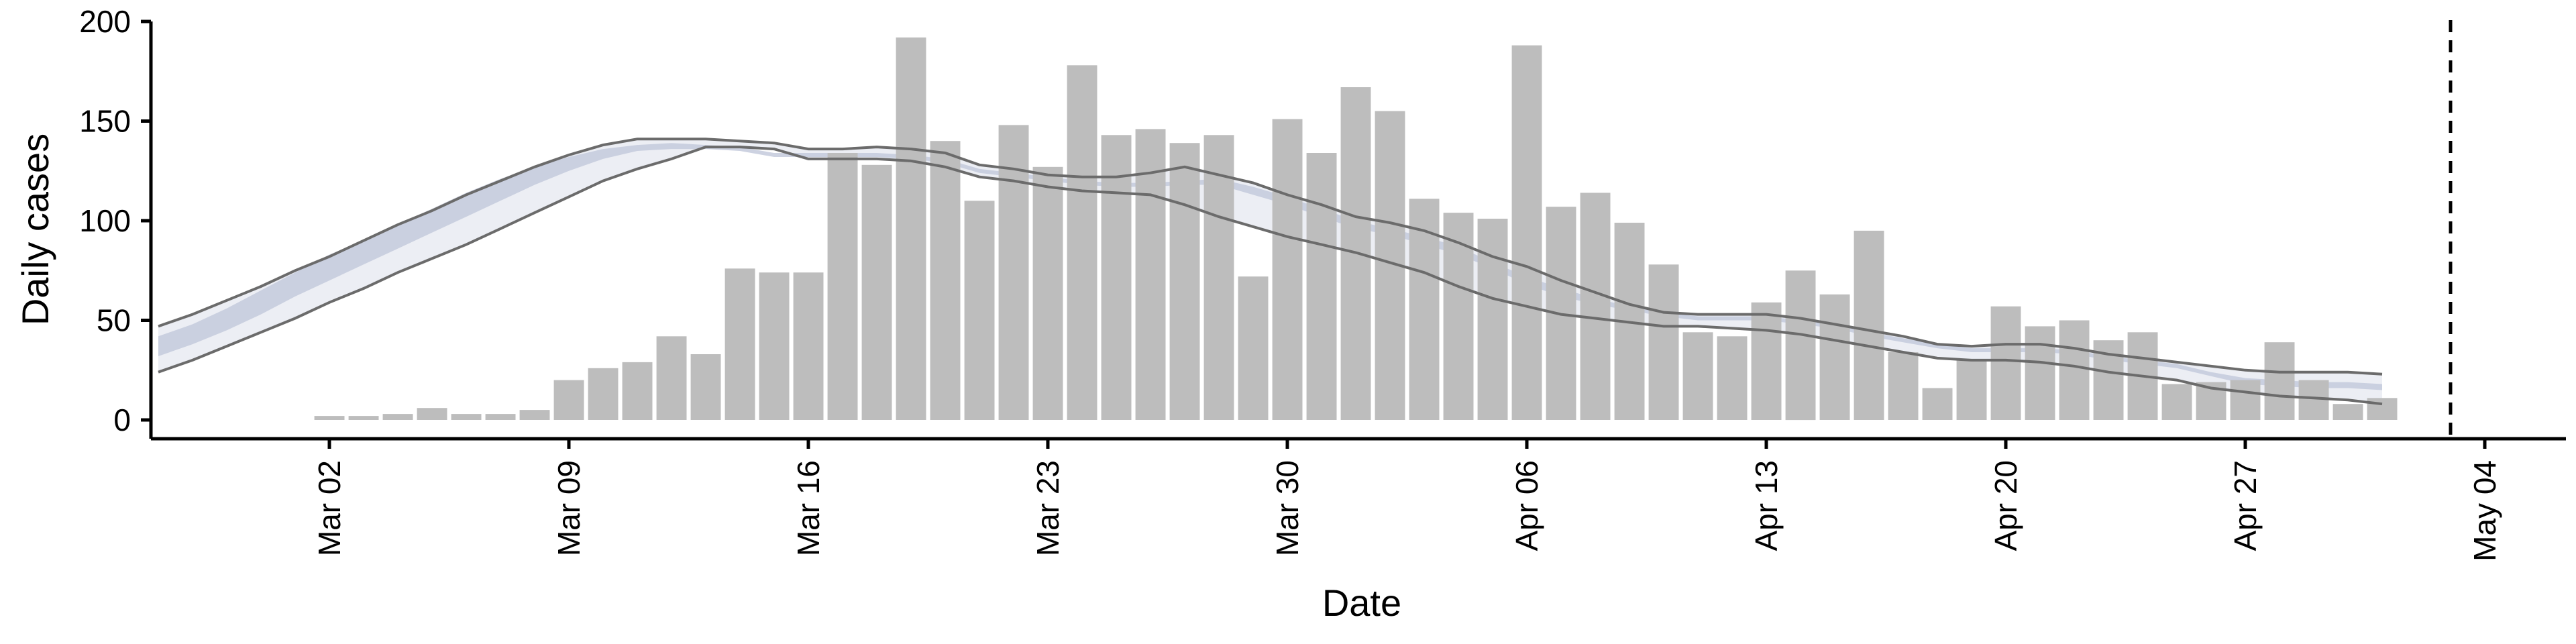 Image resolution: width=2576 pixels, height=644 pixels. I want to click on x-tick-label: Mar 16, so click(808, 508).